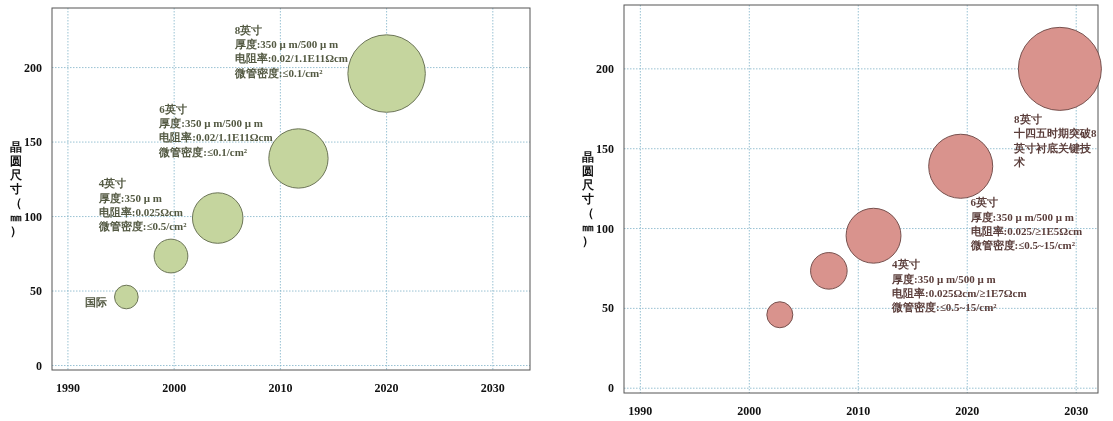  Describe the element at coordinates (95, 302) in the screenshot. I see `annotation: 国际` at that location.